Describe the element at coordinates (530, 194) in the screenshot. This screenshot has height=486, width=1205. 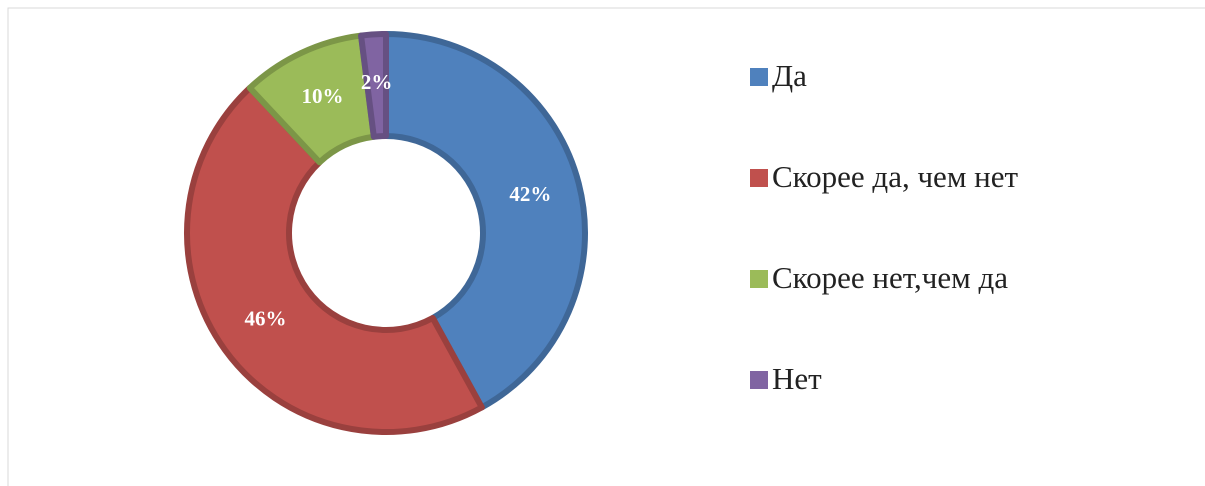
I see `data-label: 42%` at that location.